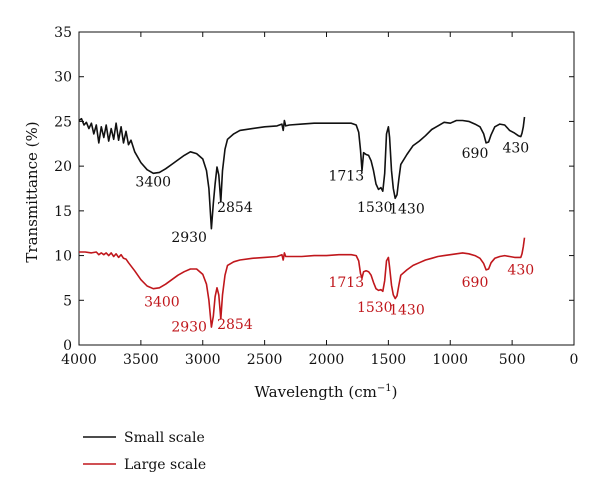  I want to click on y-tick-label: 15, so click(63, 212).